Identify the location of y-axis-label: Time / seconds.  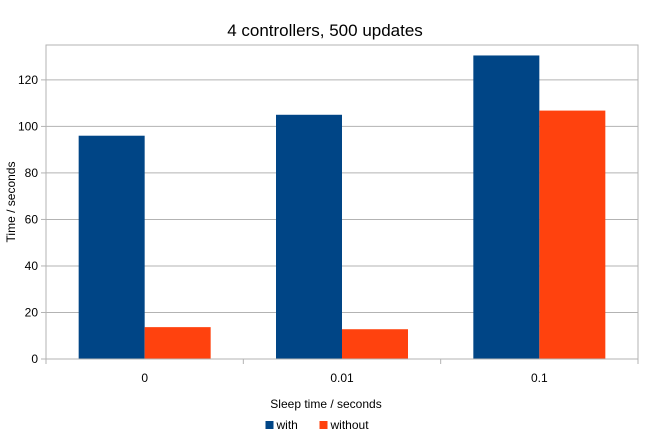
(11, 202).